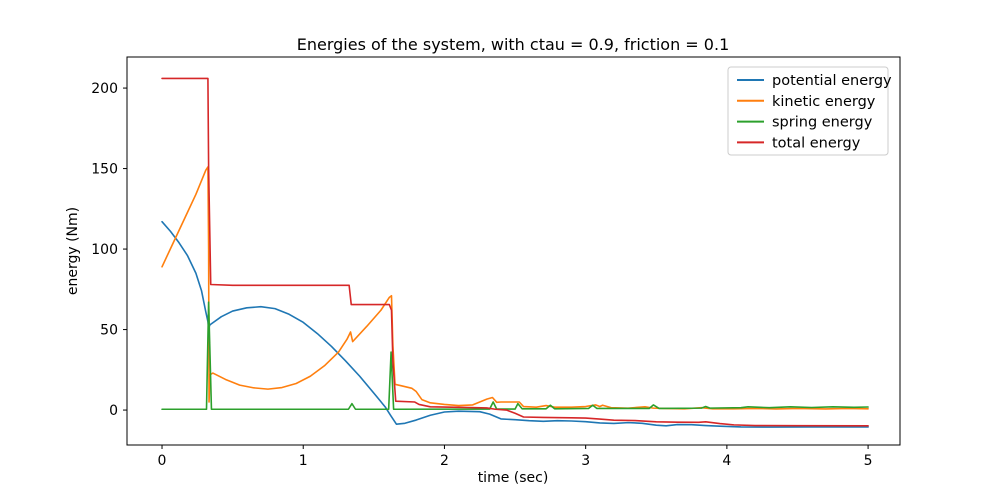 This screenshot has height=500, width=1000. Describe the element at coordinates (104, 89) in the screenshot. I see `y-tick-label: 200` at that location.